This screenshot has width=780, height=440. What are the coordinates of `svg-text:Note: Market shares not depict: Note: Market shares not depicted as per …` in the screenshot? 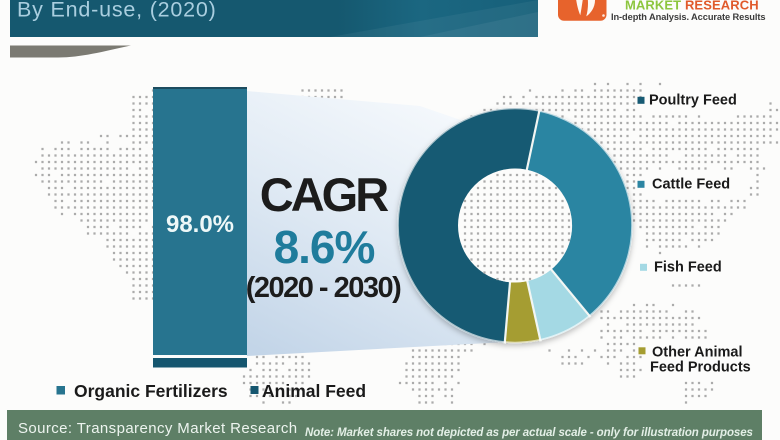 It's located at (529, 433).